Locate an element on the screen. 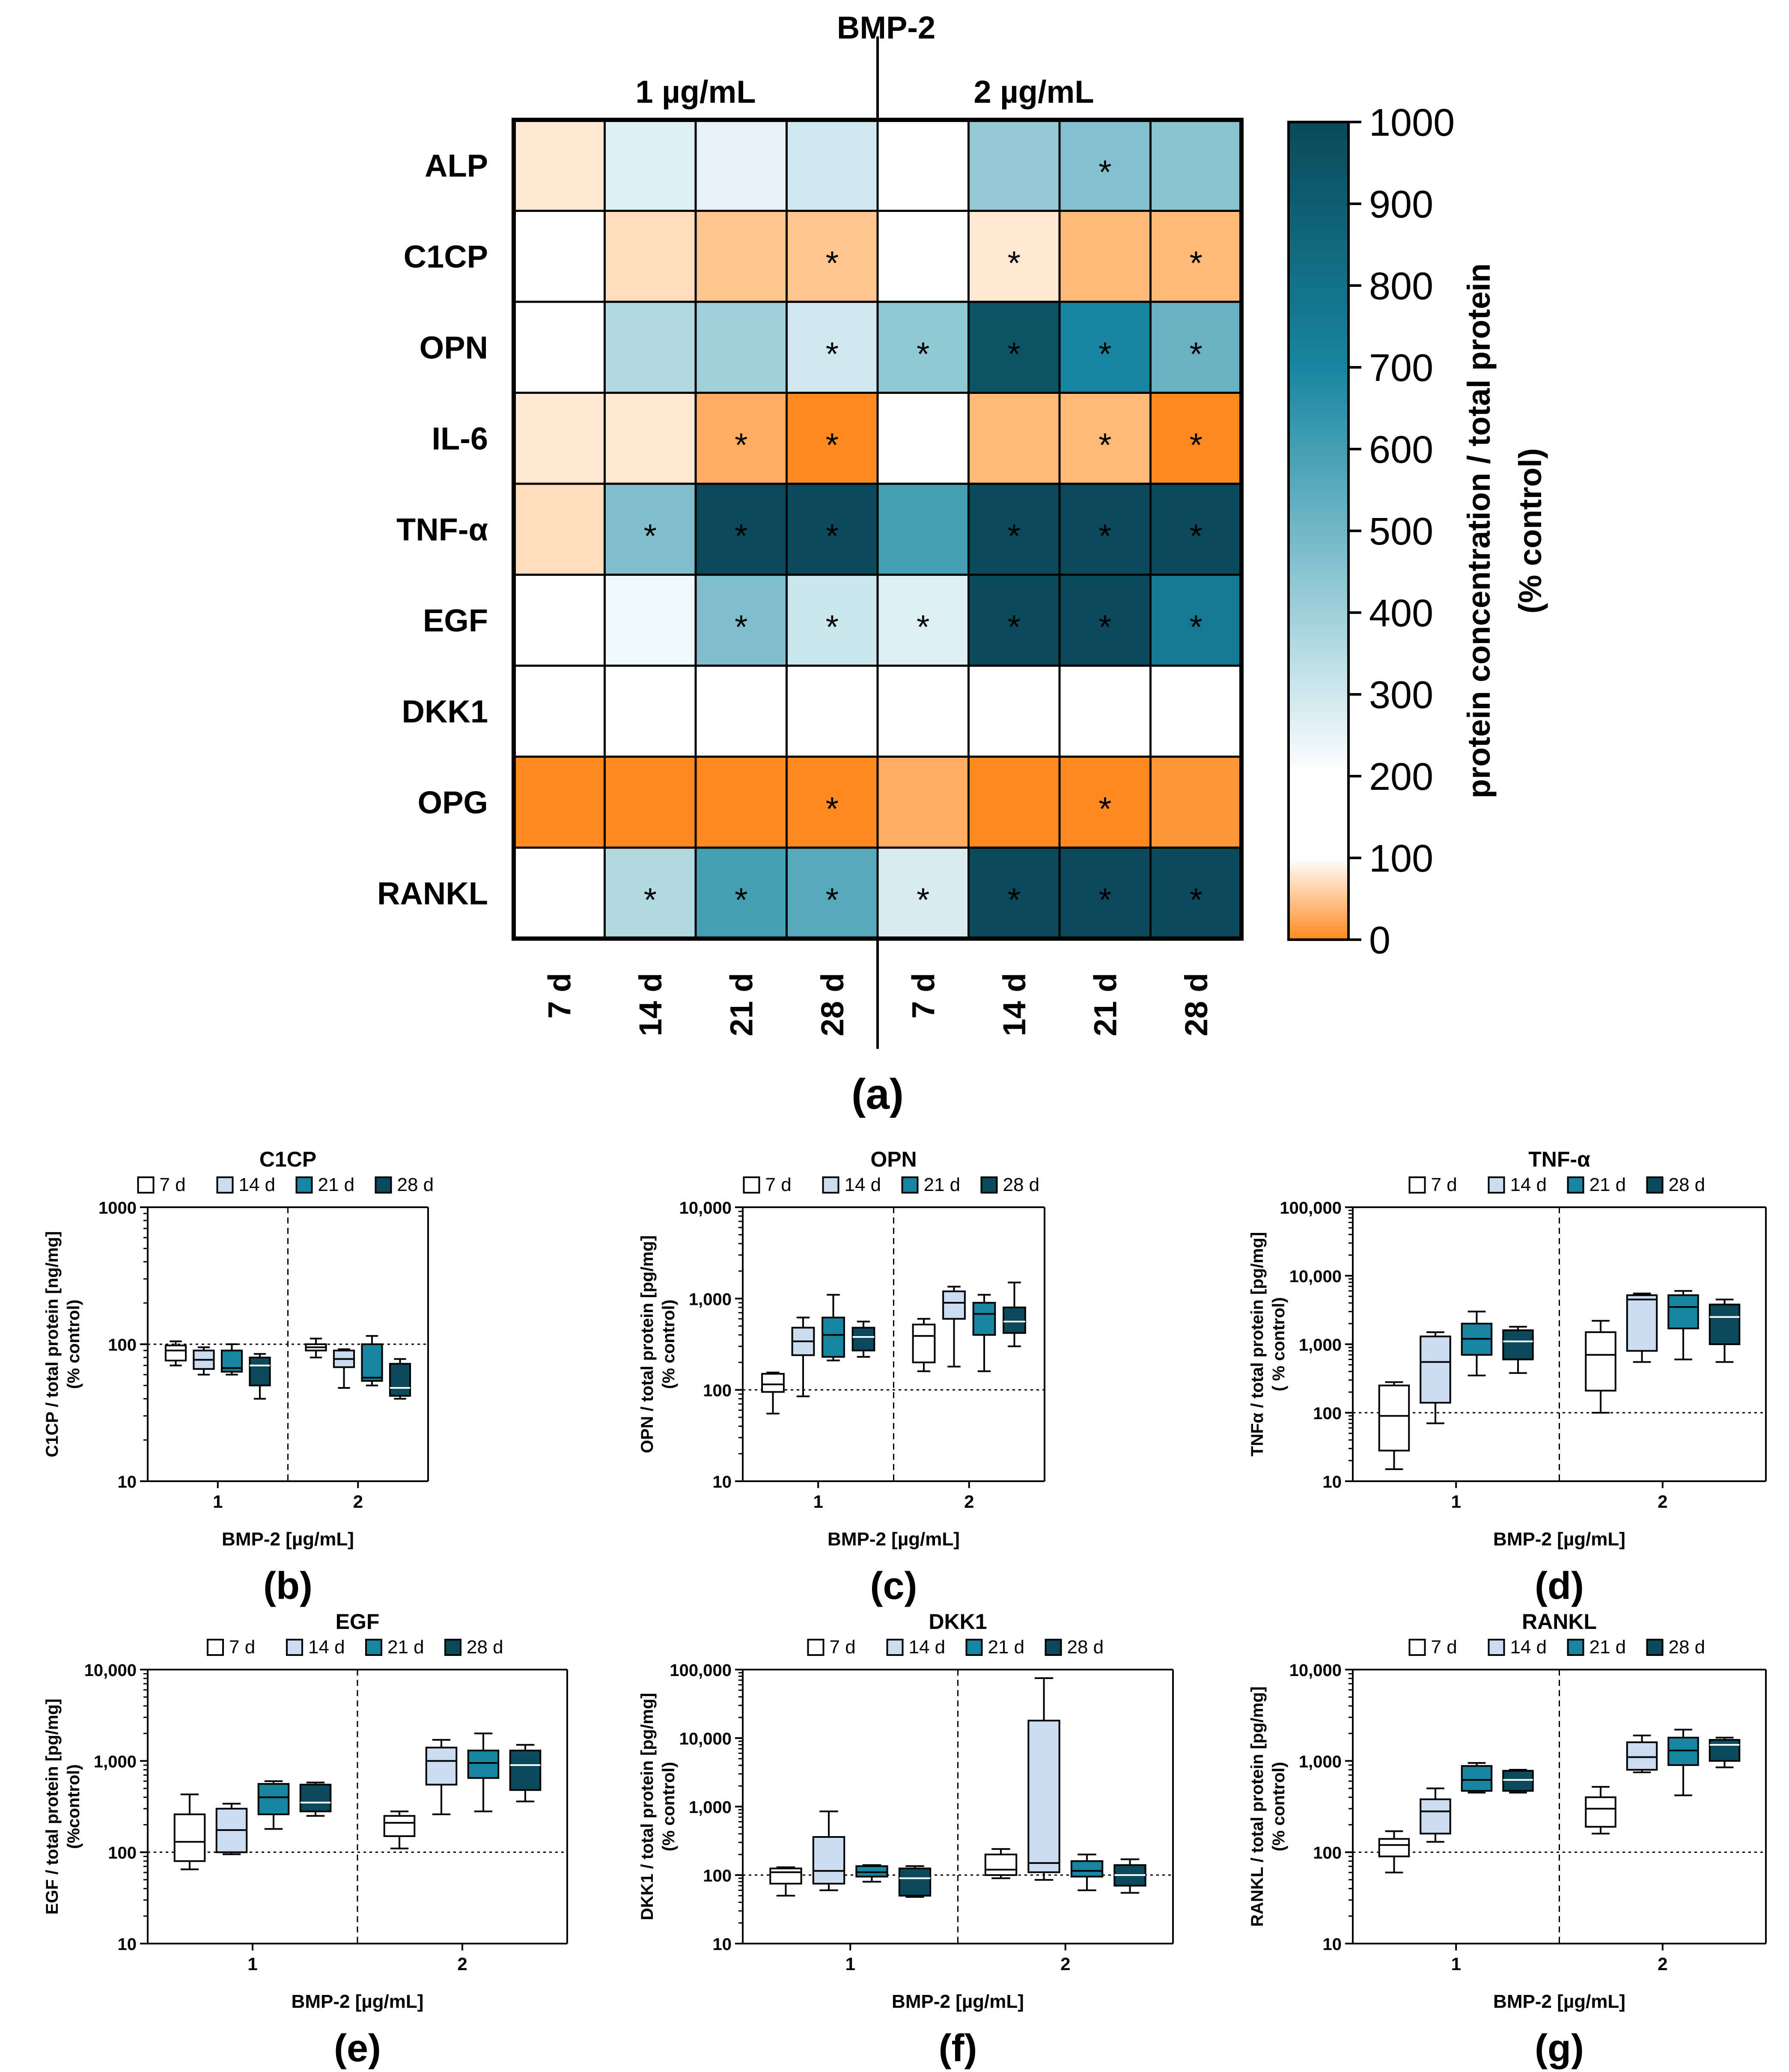 This screenshot has width=1789, height=2072. heatmap-row-label: EGF is located at coordinates (456, 620).